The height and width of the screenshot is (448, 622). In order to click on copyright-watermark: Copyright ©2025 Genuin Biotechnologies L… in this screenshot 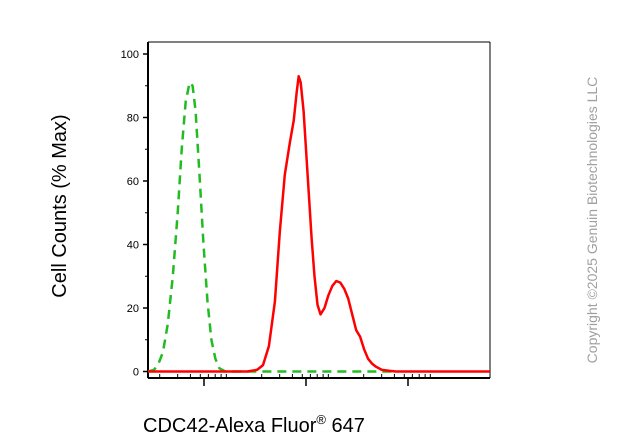, I will do `click(592, 220)`.